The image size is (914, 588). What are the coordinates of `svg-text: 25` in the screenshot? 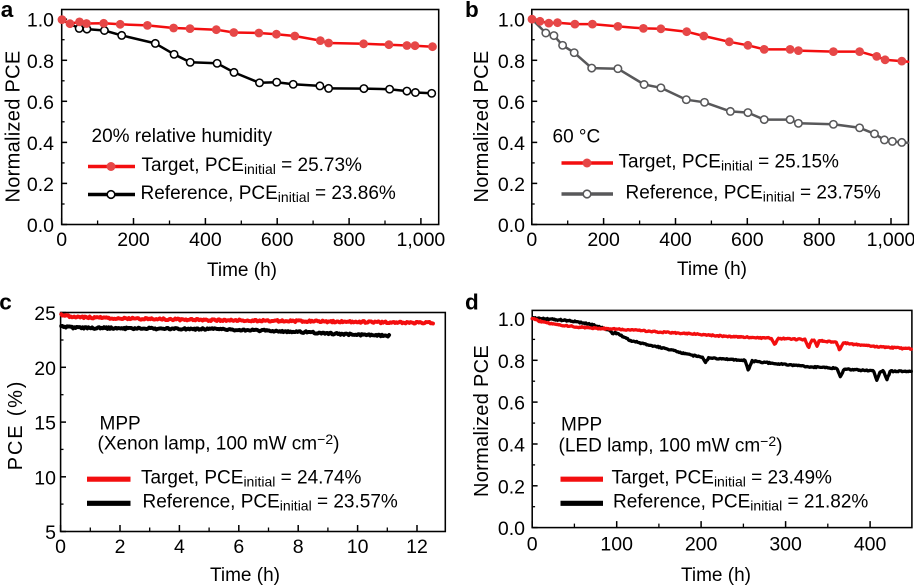 It's located at (45, 314).